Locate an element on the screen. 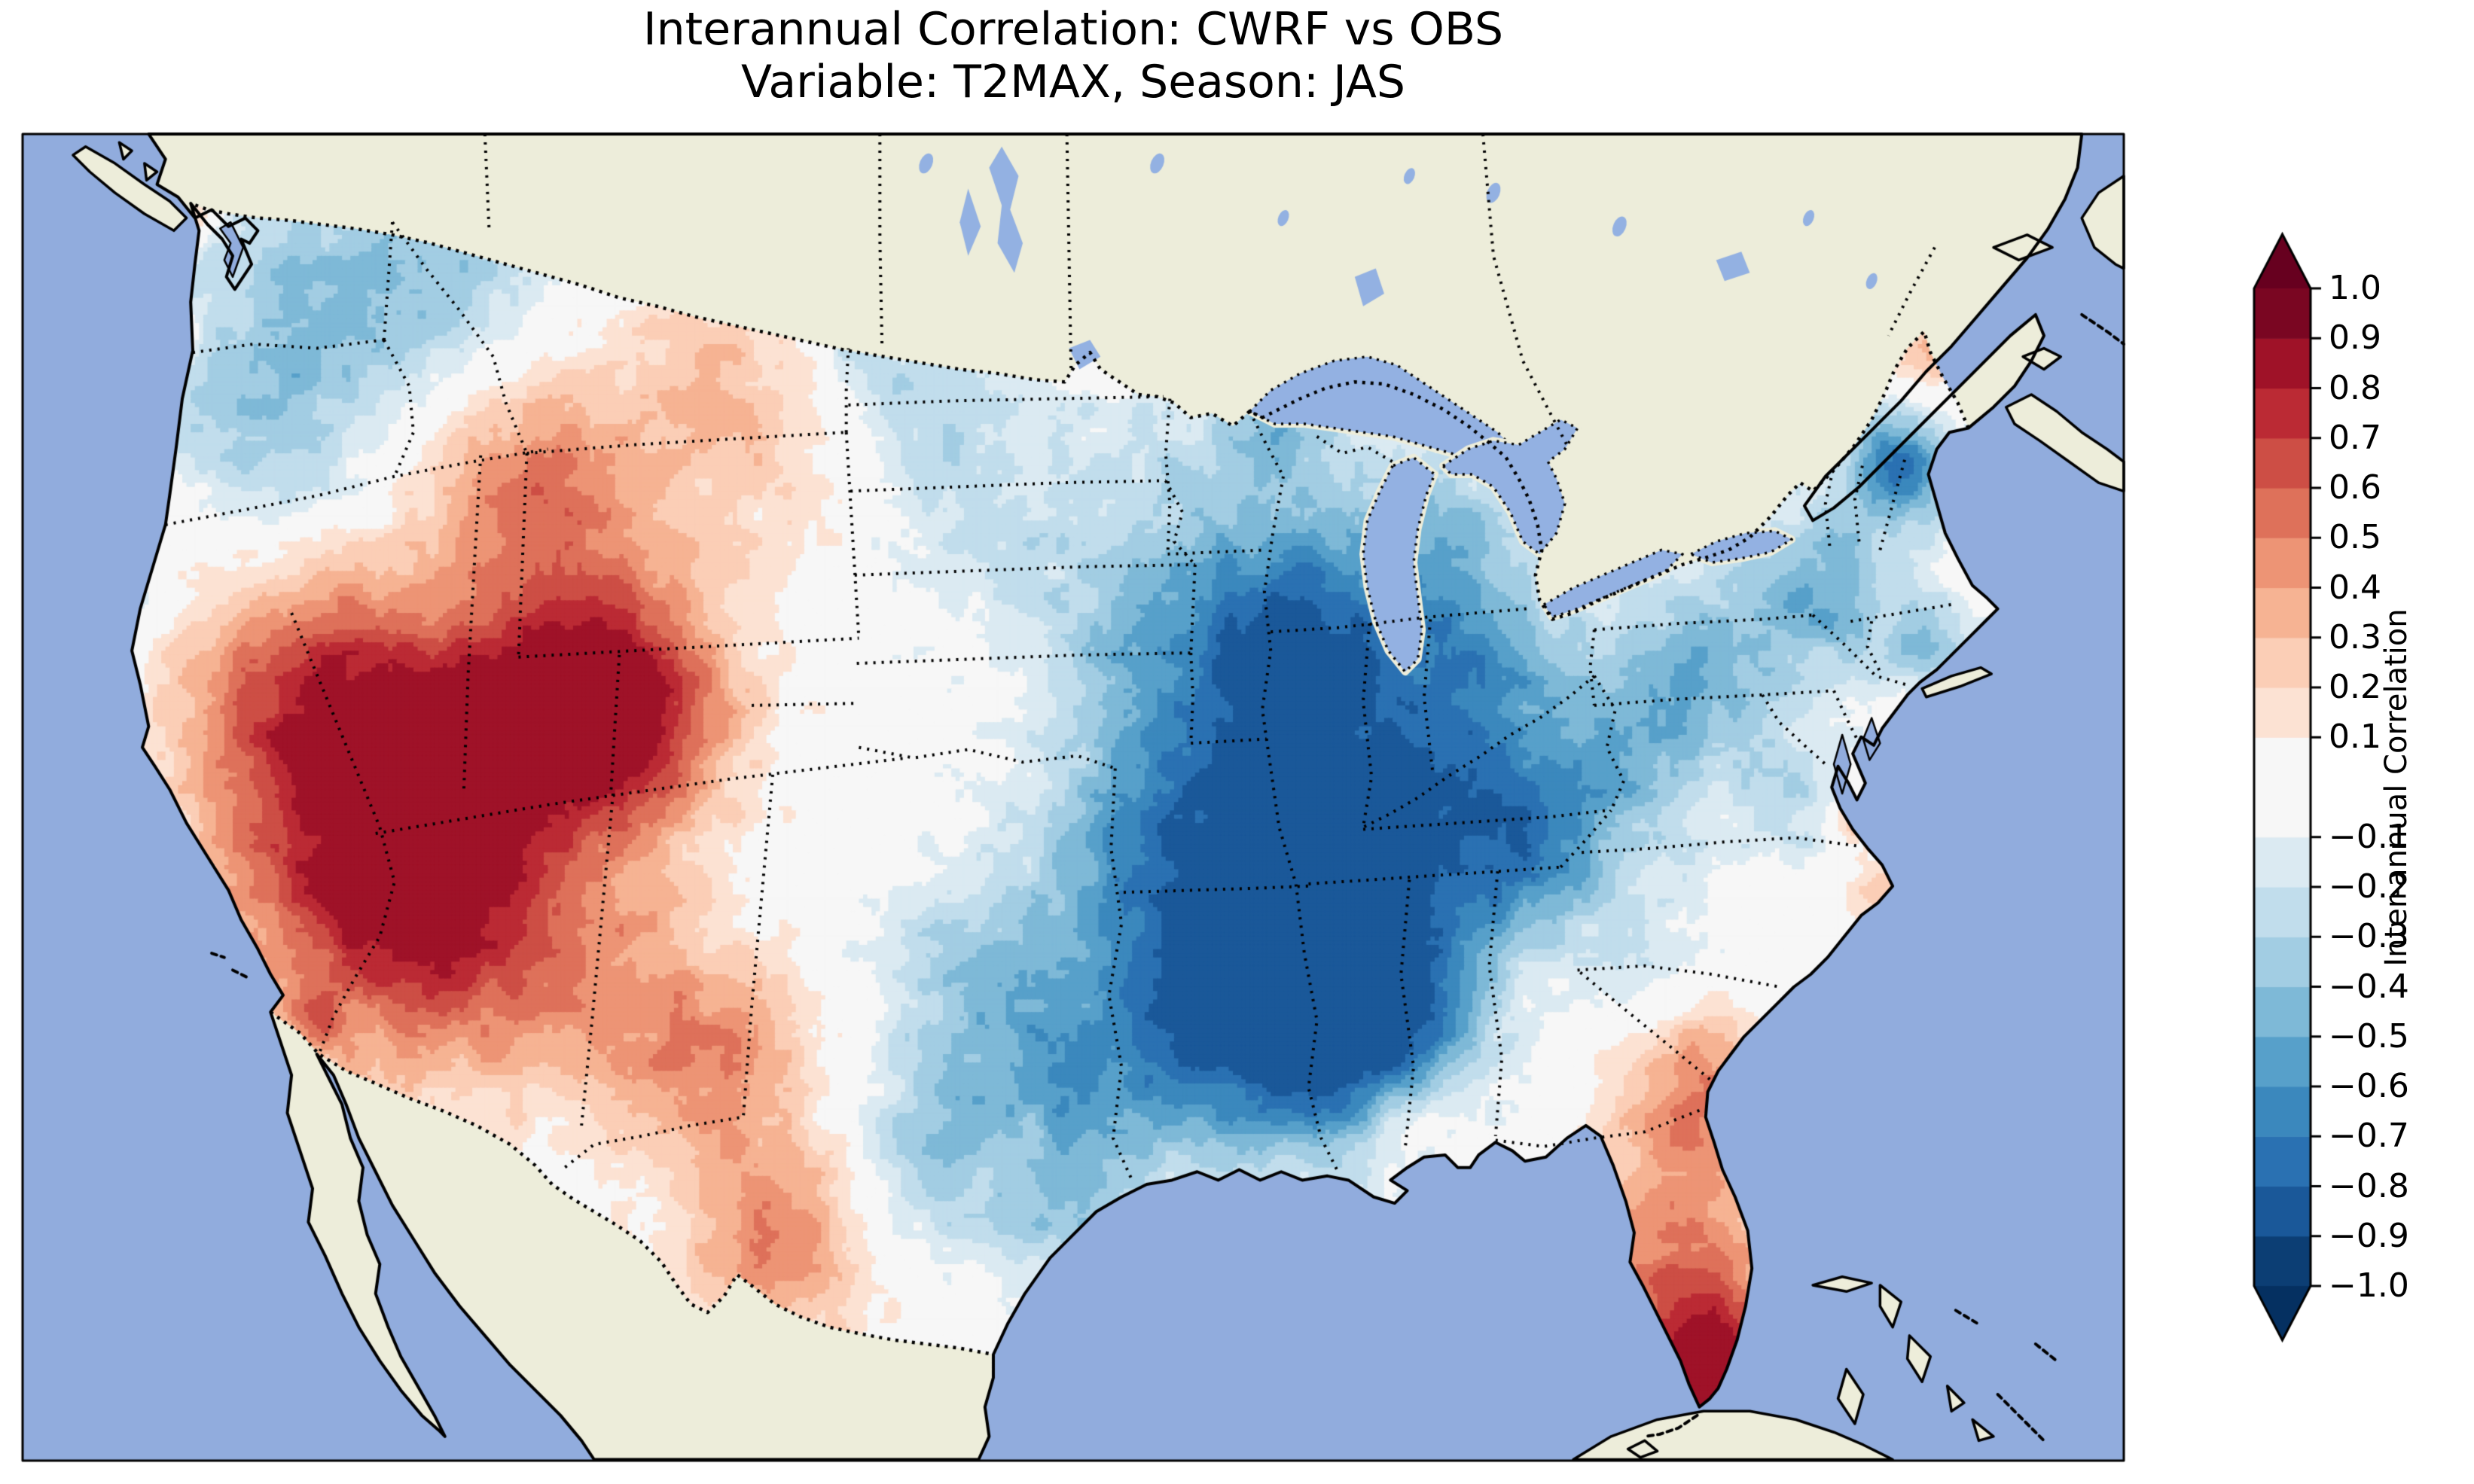  colorbar-tick-label: −0.9 is located at coordinates (2369, 1235).